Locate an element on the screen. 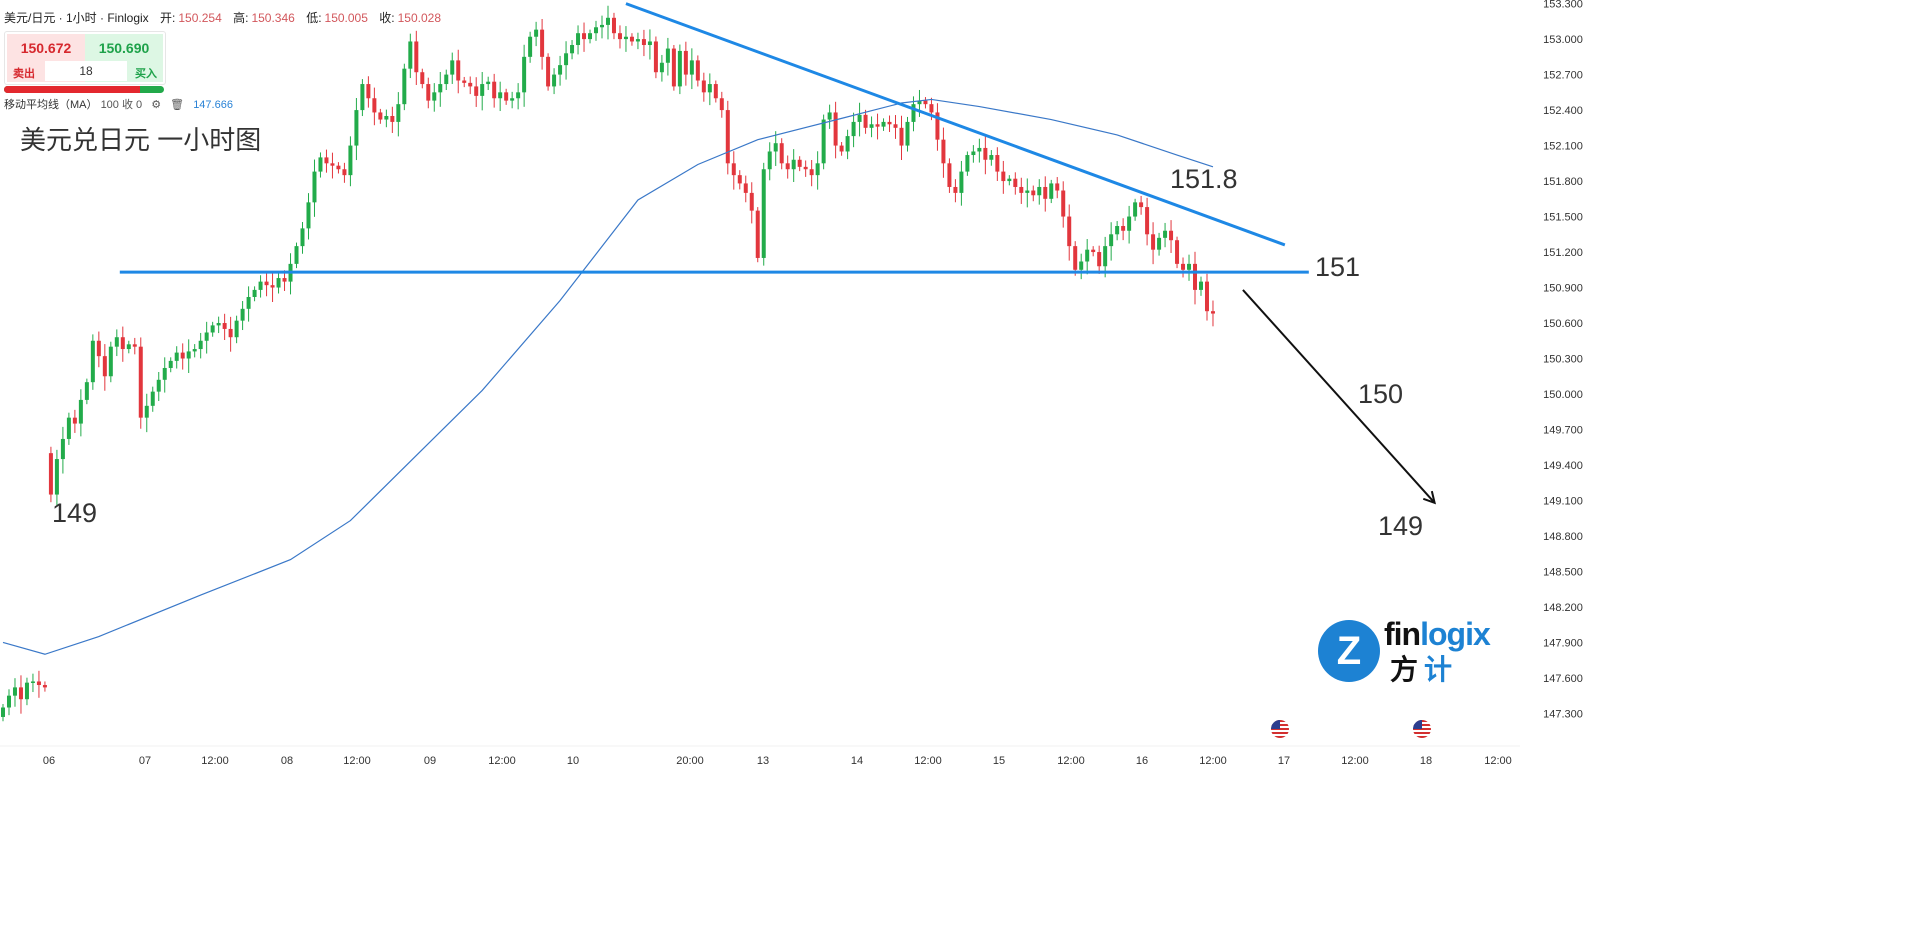  price-tick-label: 148.200 is located at coordinates (1563, 608).